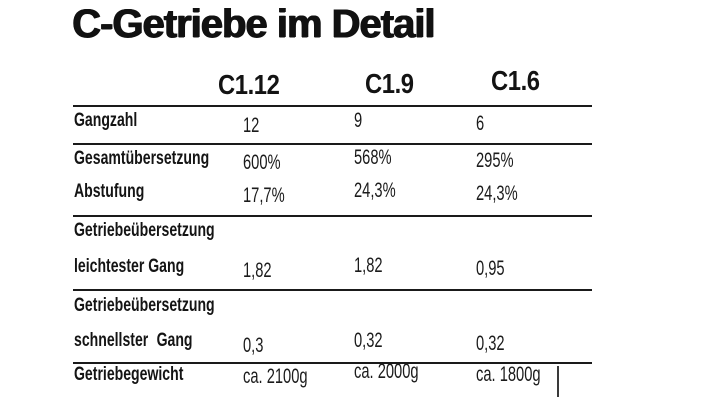 This screenshot has height=407, width=712. Describe the element at coordinates (358, 120) in the screenshot. I see `cell-gangzahl-c1-9: 9` at that location.